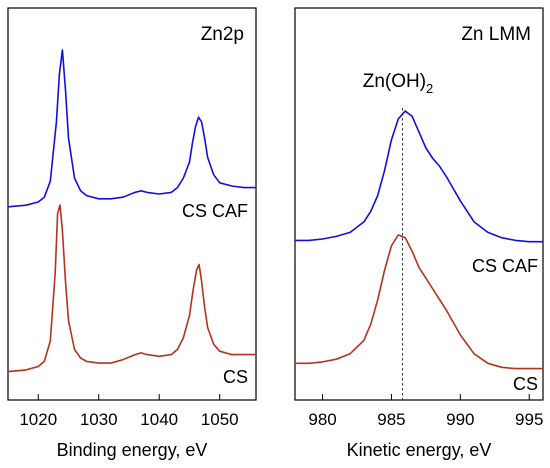  I want to click on x-tick-label: 1020, so click(38, 419).